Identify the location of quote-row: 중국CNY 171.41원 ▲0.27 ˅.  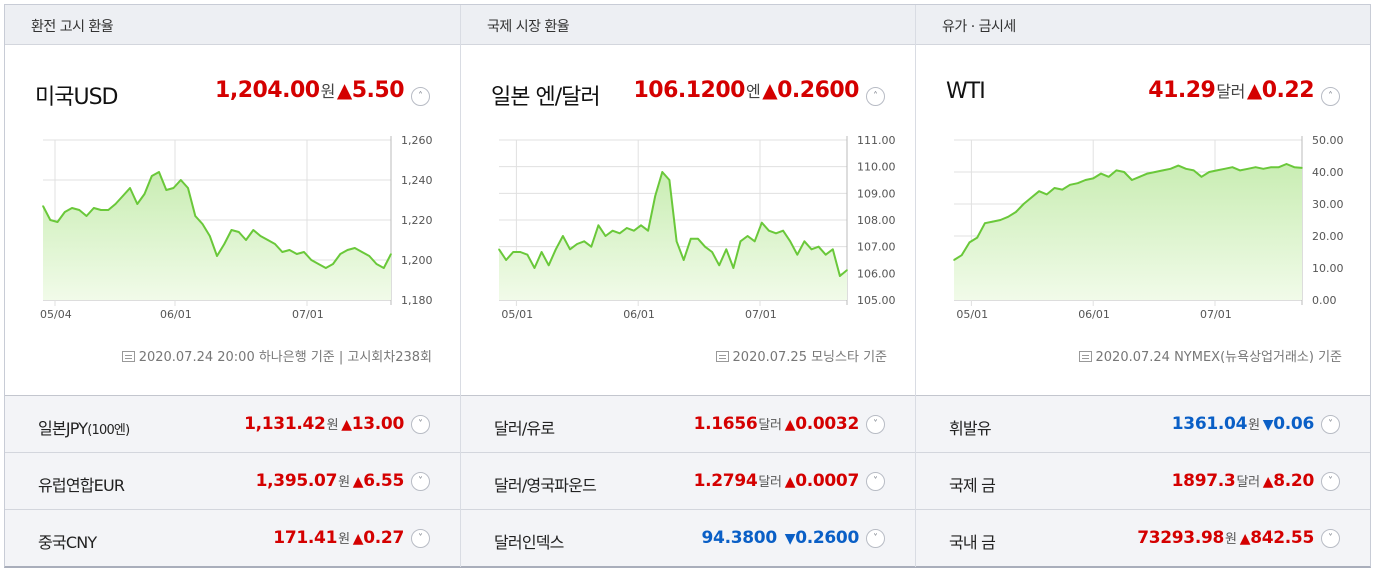
(232, 537).